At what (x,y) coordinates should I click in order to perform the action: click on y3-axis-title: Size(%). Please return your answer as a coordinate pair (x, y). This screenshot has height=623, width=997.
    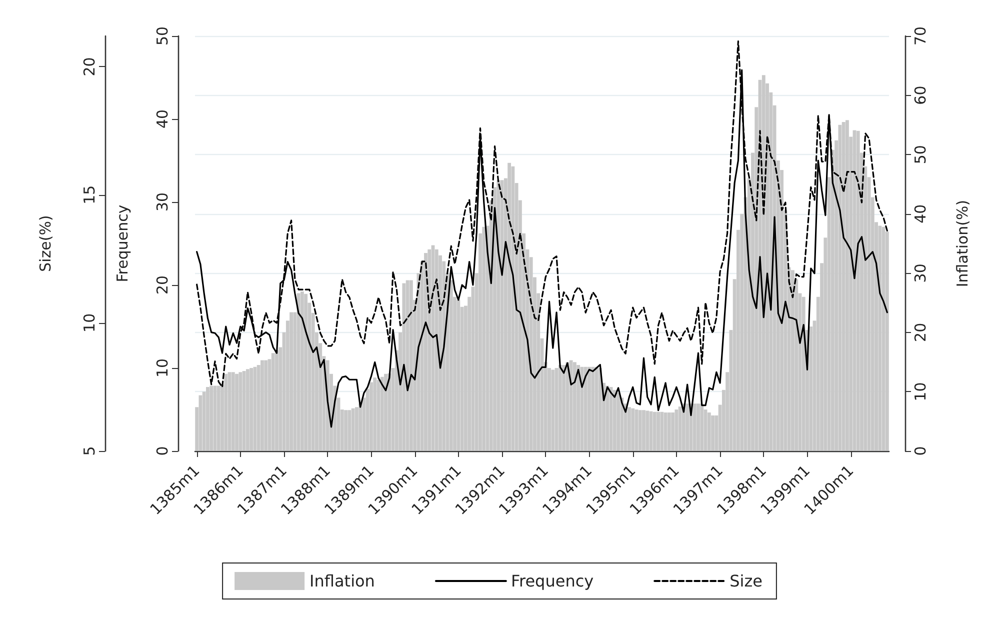
    Looking at the image, I should click on (45, 243).